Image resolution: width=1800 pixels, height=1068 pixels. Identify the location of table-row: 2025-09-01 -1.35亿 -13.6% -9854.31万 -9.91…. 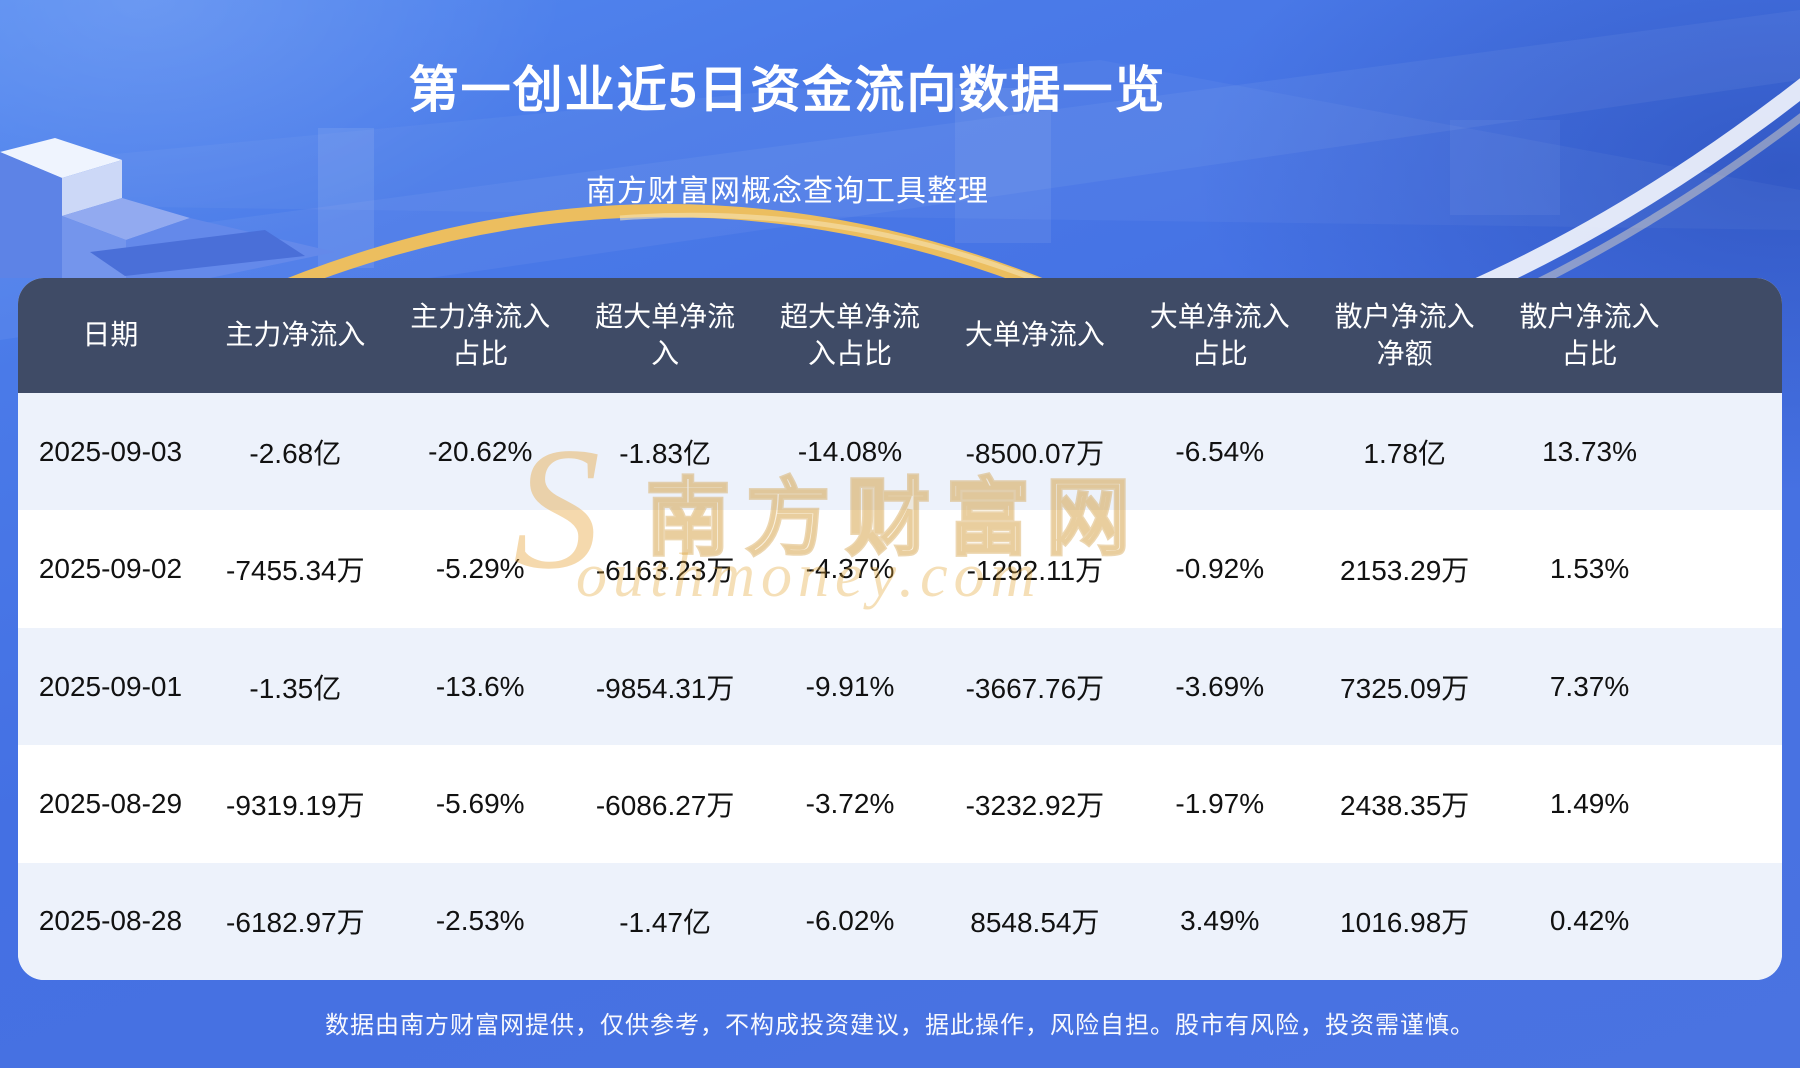
(900, 686).